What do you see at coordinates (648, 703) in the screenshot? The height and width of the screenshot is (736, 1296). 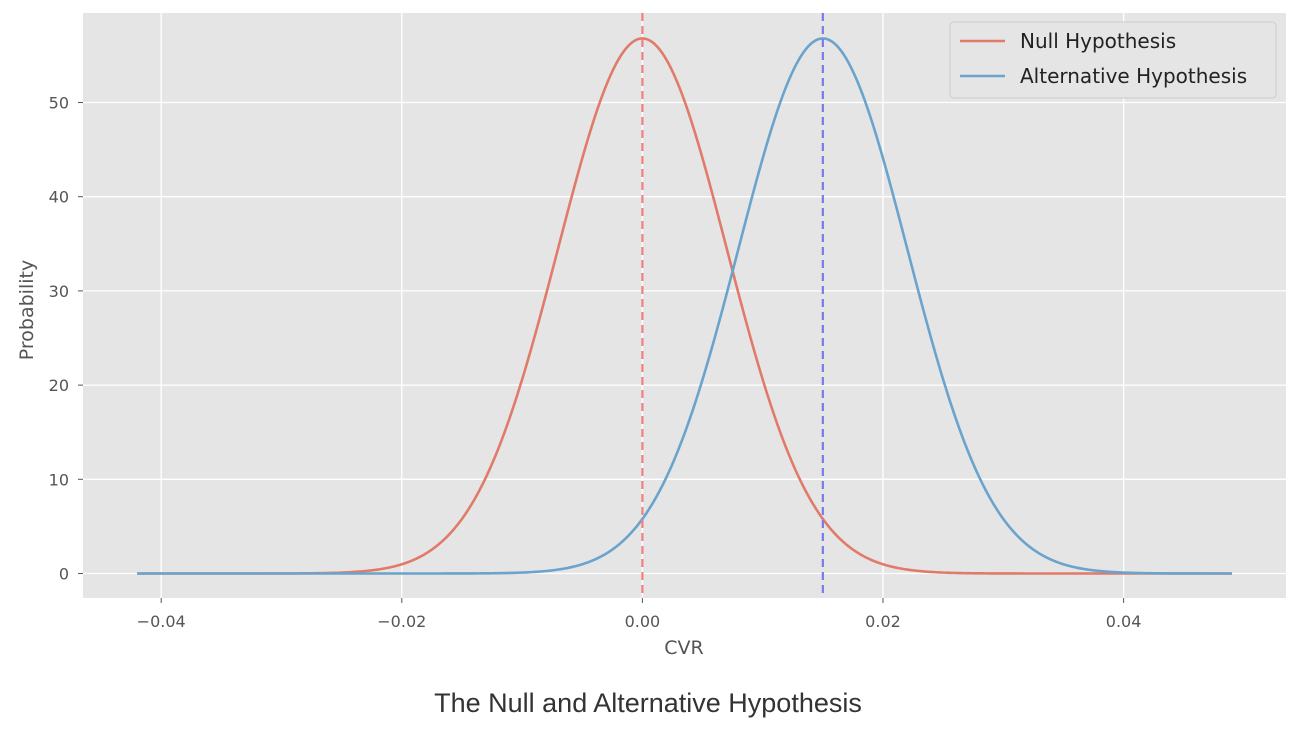 I see `figure-caption: The Null and Alternative Hypothesis` at bounding box center [648, 703].